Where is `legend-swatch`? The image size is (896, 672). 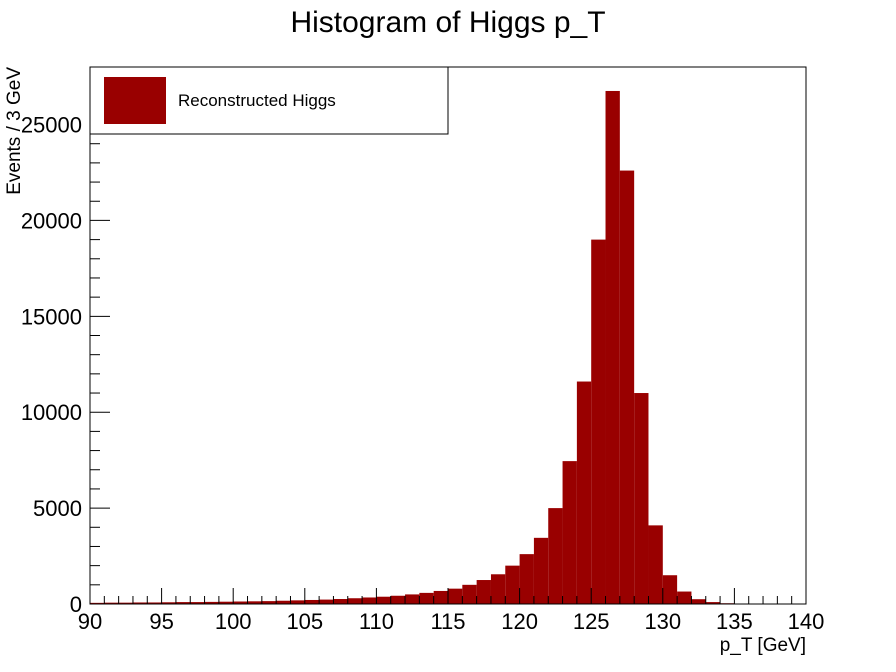
legend-swatch is located at coordinates (135, 100).